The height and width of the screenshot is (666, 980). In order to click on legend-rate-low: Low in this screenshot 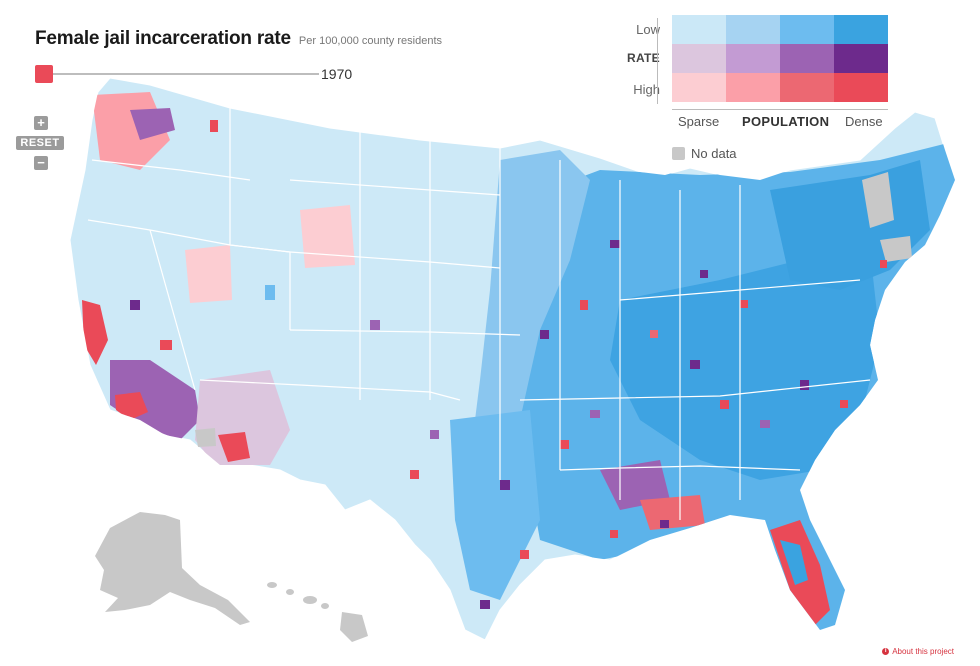, I will do `click(648, 29)`.